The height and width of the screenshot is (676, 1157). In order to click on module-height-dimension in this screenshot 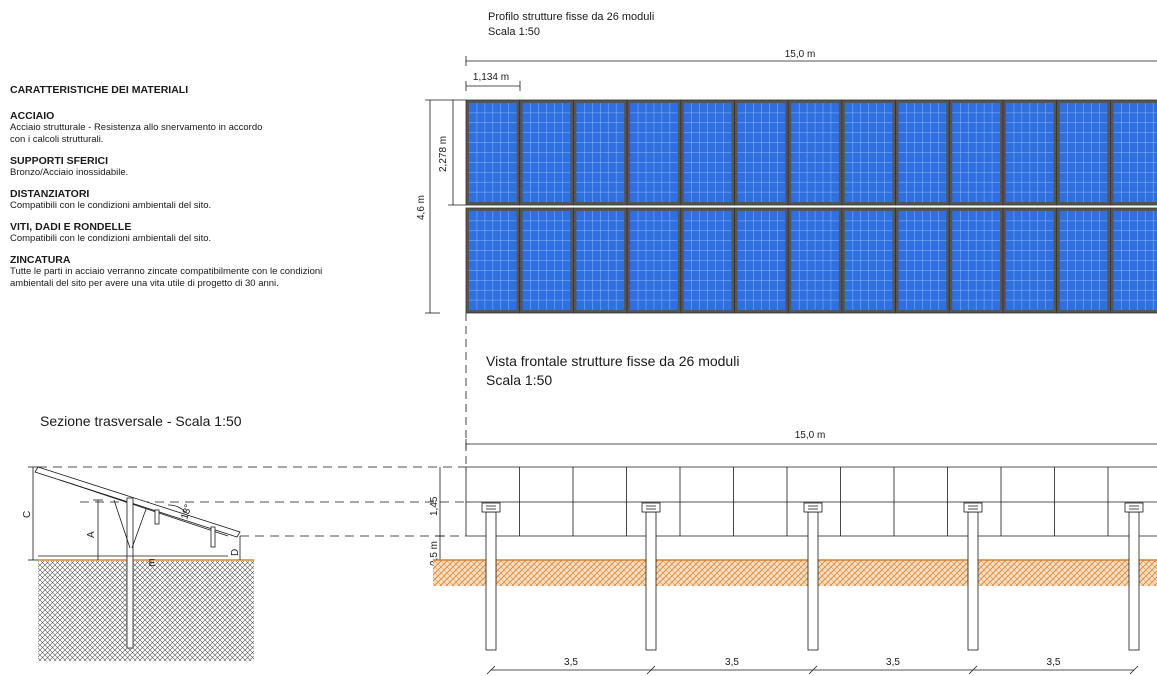, I will do `click(457, 153)`.